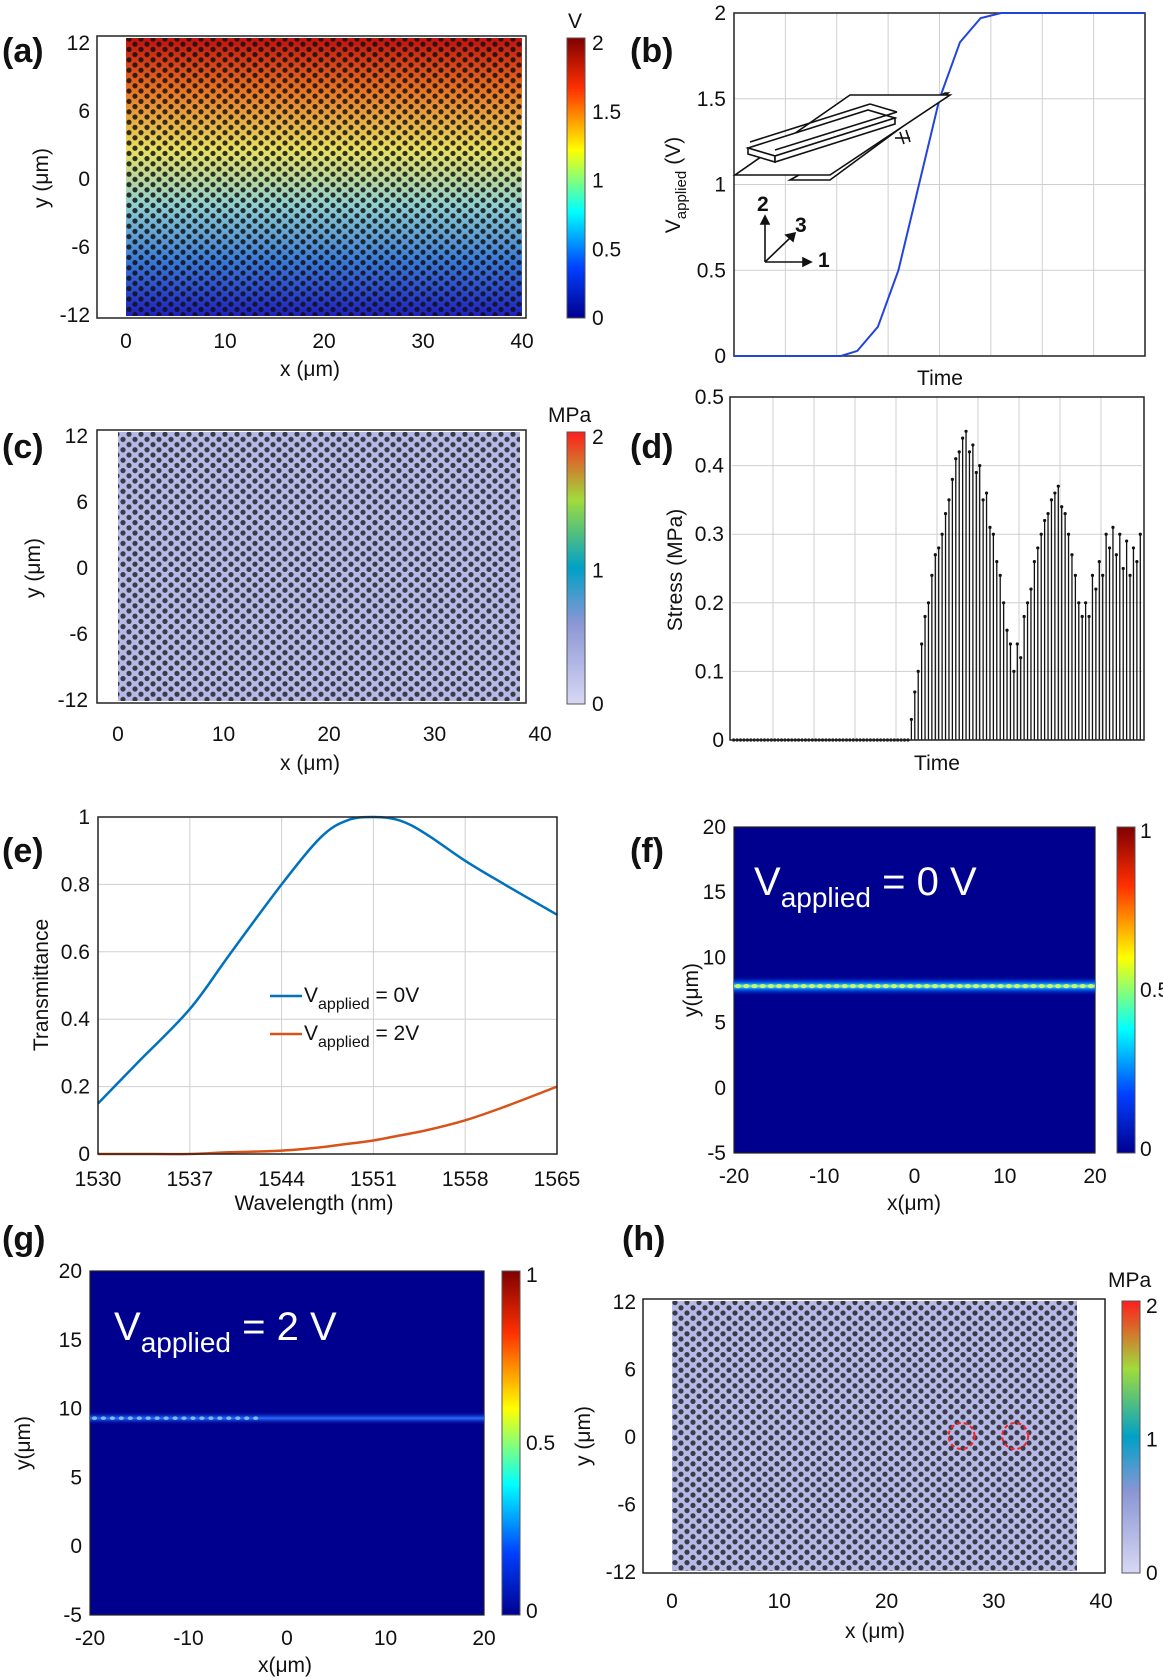  Describe the element at coordinates (606, 249) in the screenshot. I see `a-ct-3: 0.5` at that location.